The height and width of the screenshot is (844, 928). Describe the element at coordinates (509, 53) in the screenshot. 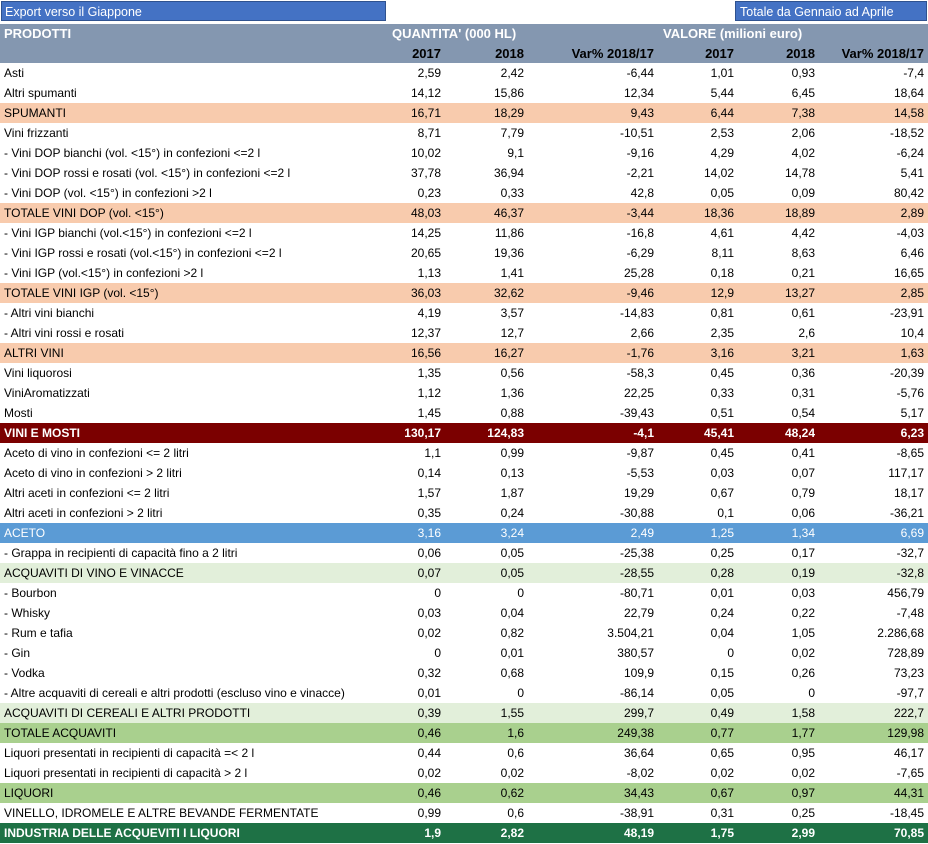

I see `qty-2018-header: 2018` at that location.